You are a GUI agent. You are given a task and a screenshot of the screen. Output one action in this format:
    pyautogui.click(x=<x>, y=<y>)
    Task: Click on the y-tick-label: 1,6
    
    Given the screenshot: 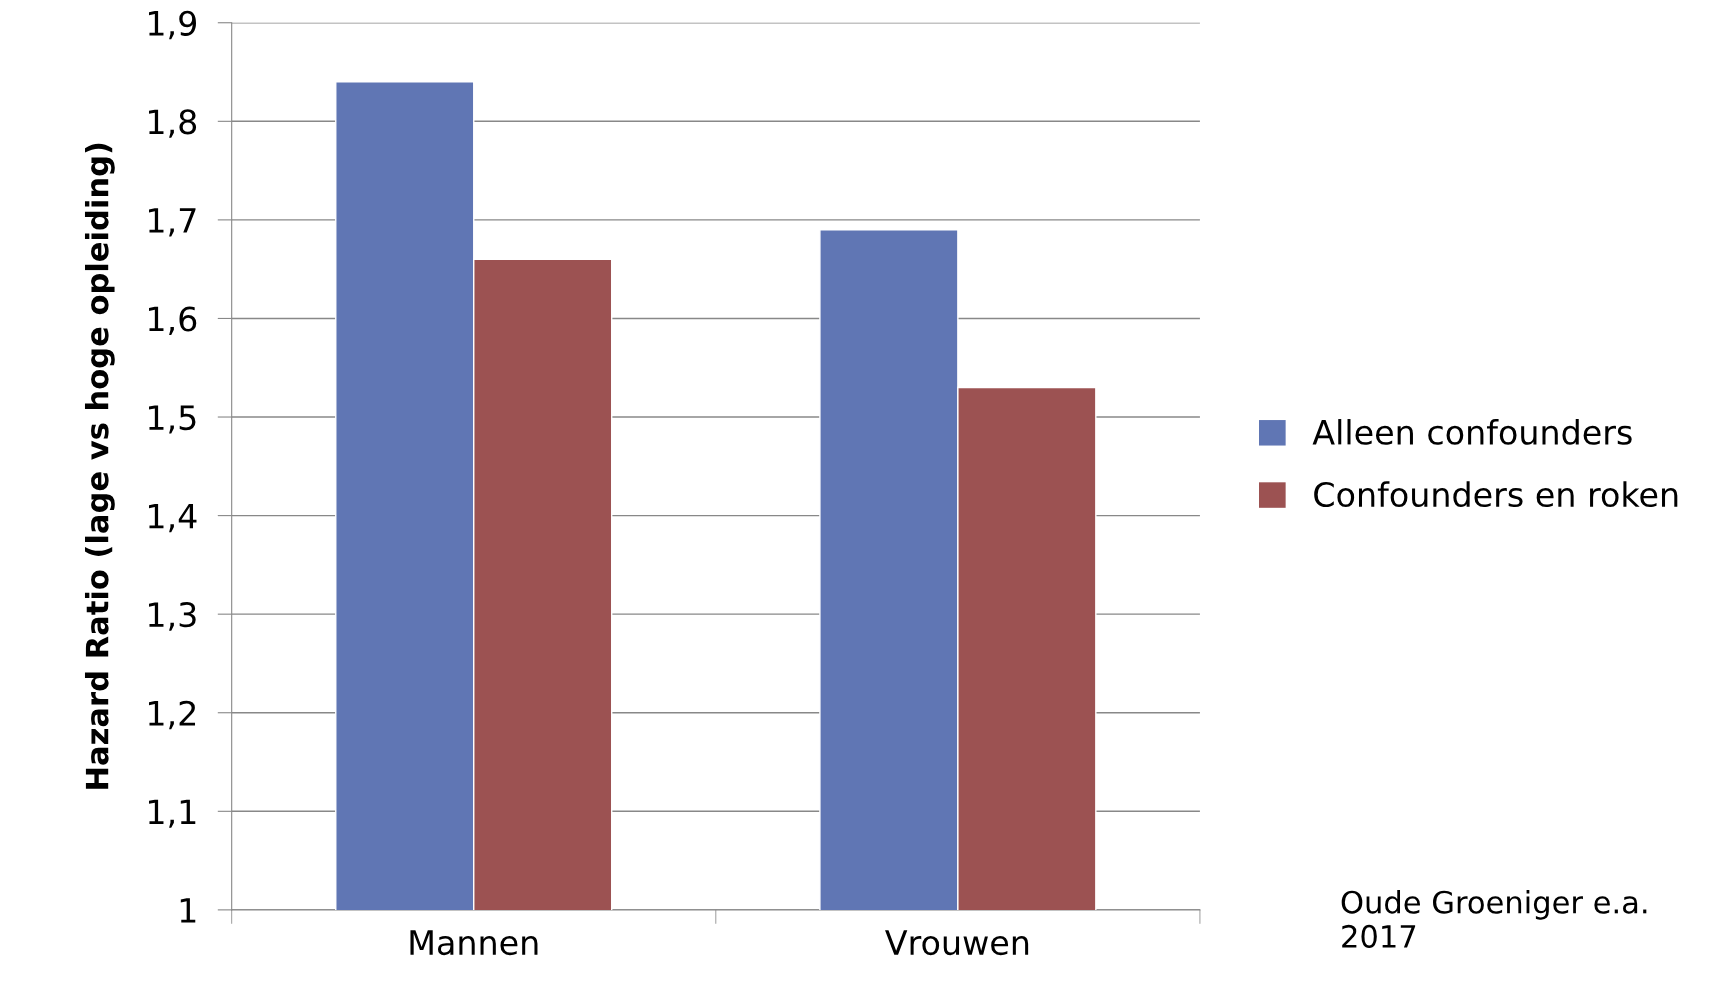 What is the action you would take?
    pyautogui.click(x=173, y=320)
    